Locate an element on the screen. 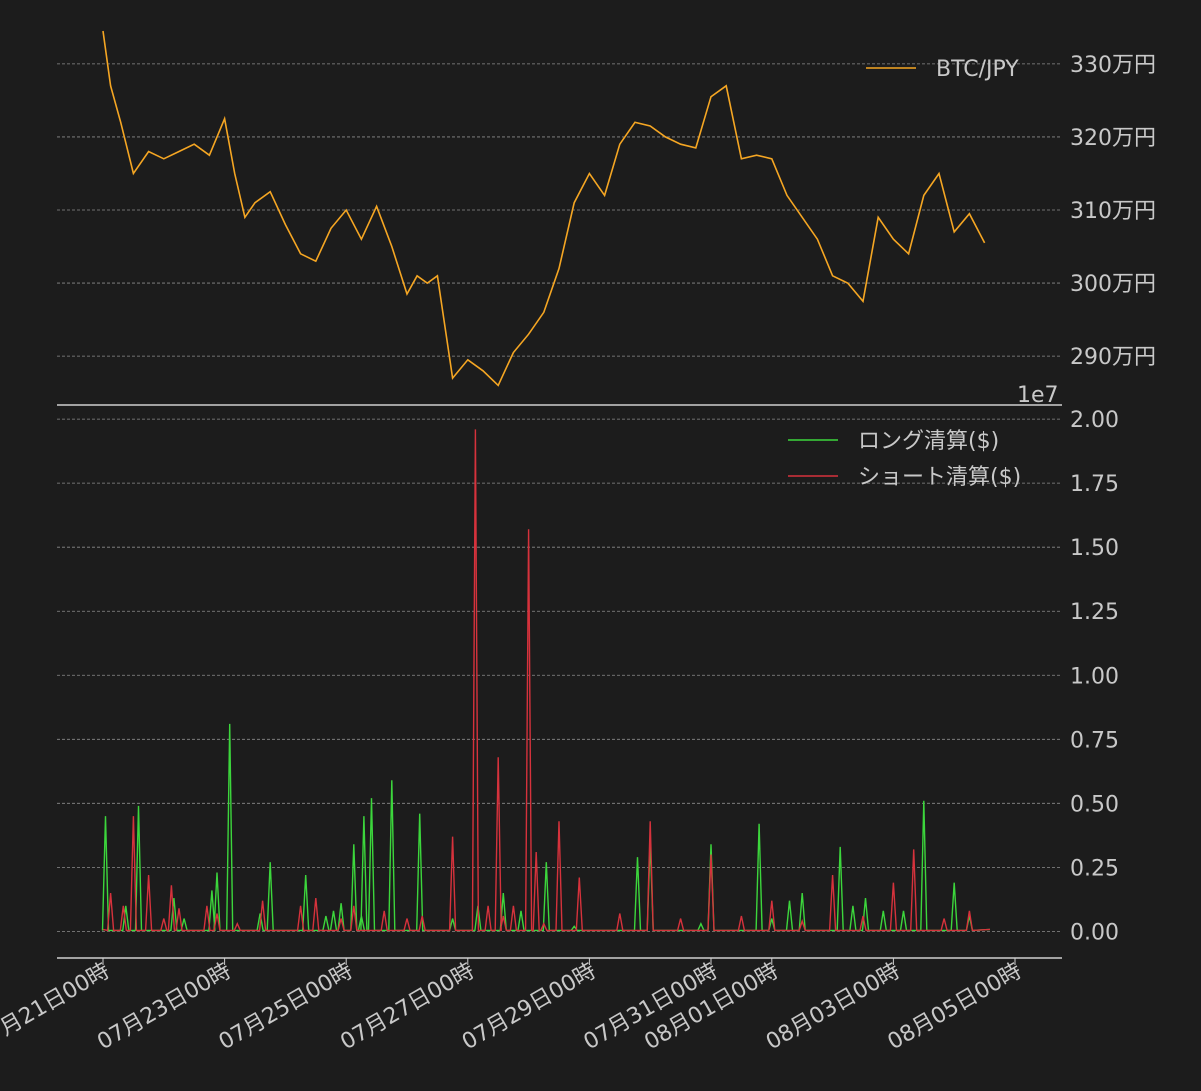 The image size is (1201, 1091). liquidation-y-tick-label: 0.00 is located at coordinates (1094, 932).